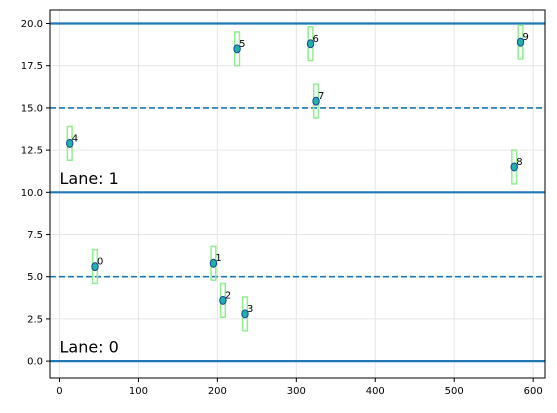 Image resolution: width=557 pixels, height=413 pixels. I want to click on y-tick-label-8: 20.0, so click(32, 24).